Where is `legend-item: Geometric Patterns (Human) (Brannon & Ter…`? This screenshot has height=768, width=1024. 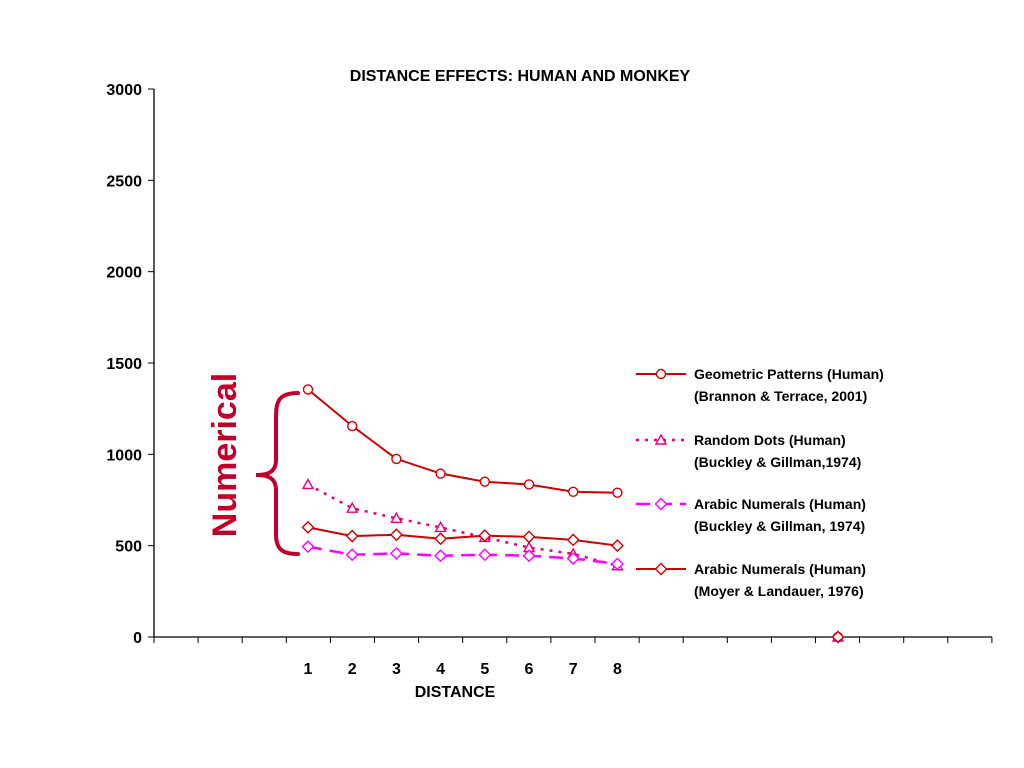 legend-item: Geometric Patterns (Human) (Brannon & Ter… is located at coordinates (760, 385).